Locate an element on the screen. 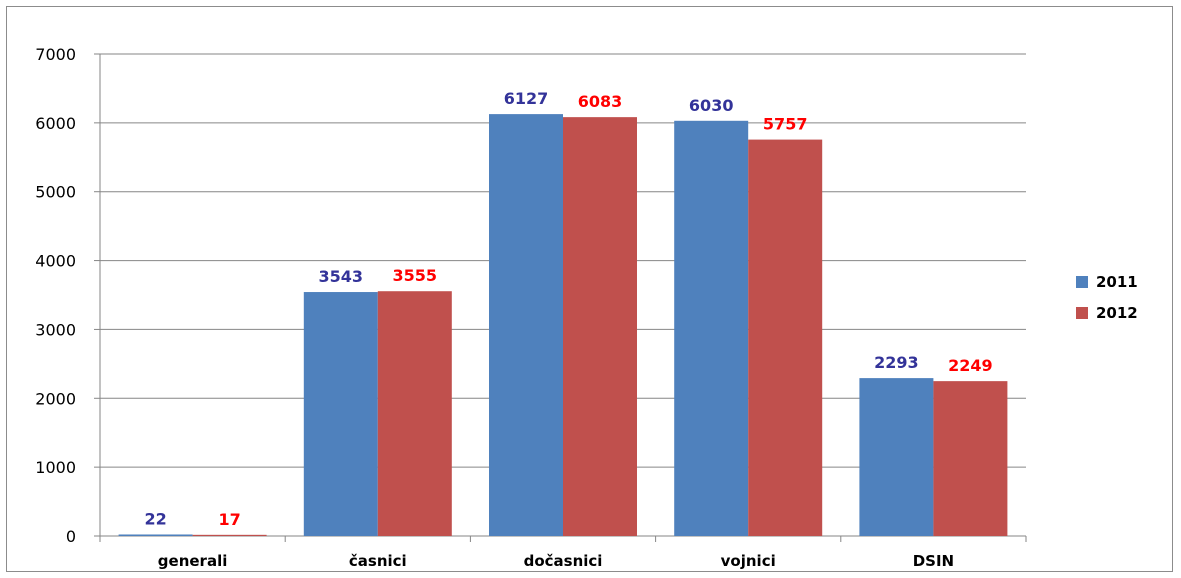  y-tick-label-5000: 5000 is located at coordinates (55, 192).